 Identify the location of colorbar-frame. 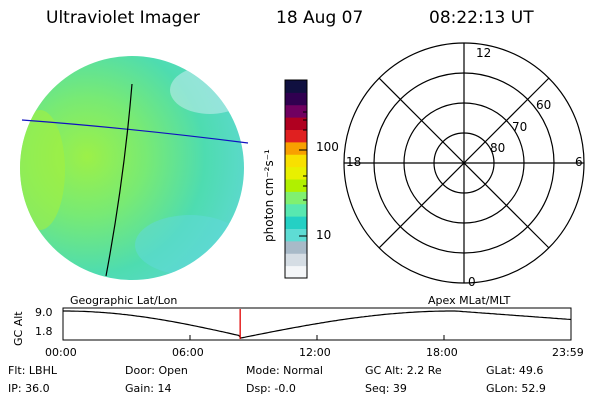
(296, 179).